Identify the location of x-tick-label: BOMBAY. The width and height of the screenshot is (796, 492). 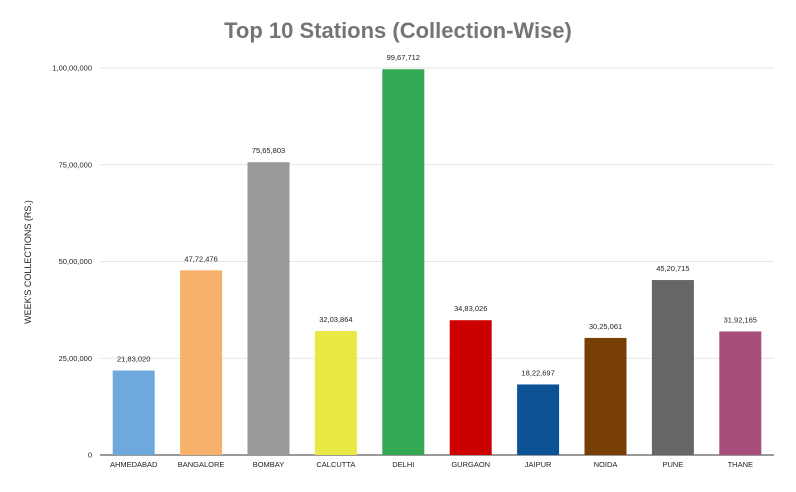
(269, 464).